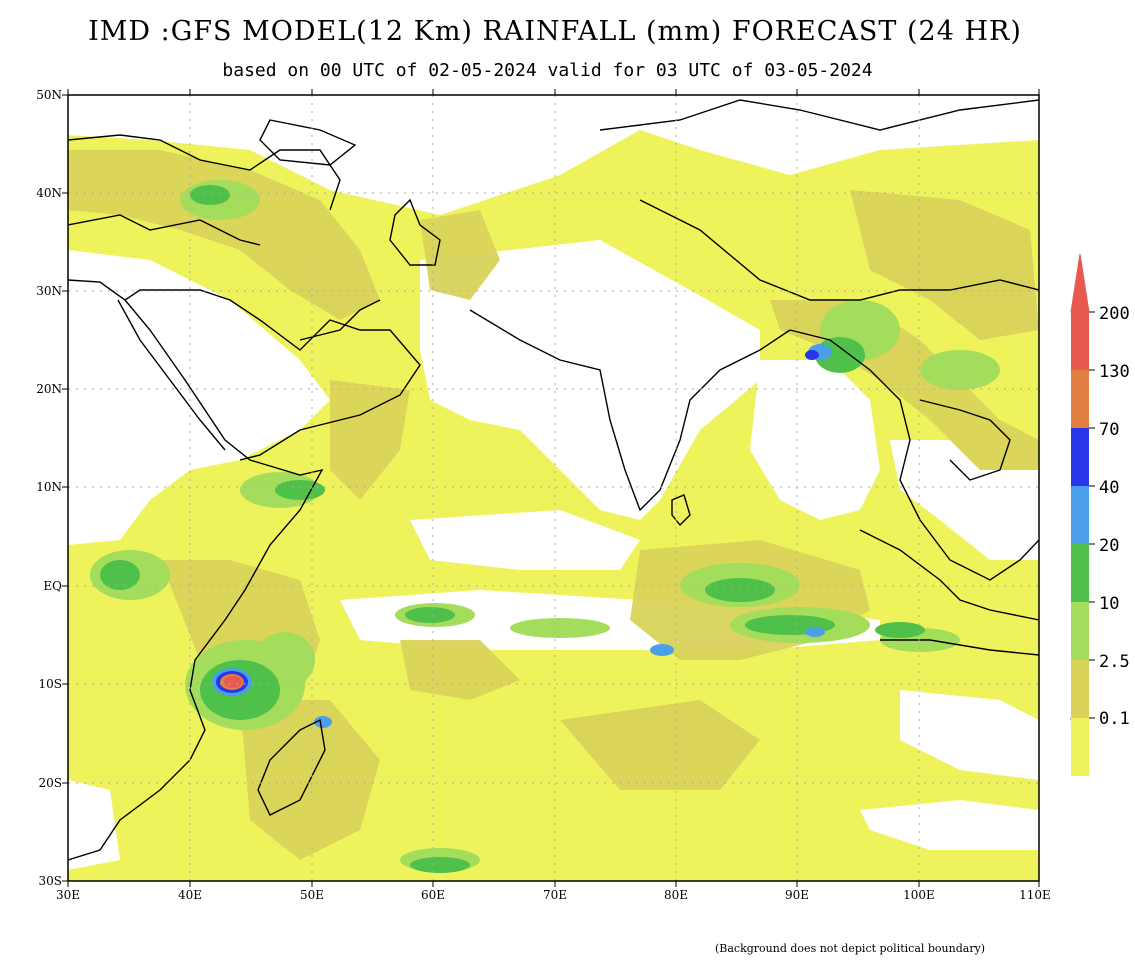 This screenshot has height=961, width=1135. I want to click on lat-label: 30N, so click(49, 291).